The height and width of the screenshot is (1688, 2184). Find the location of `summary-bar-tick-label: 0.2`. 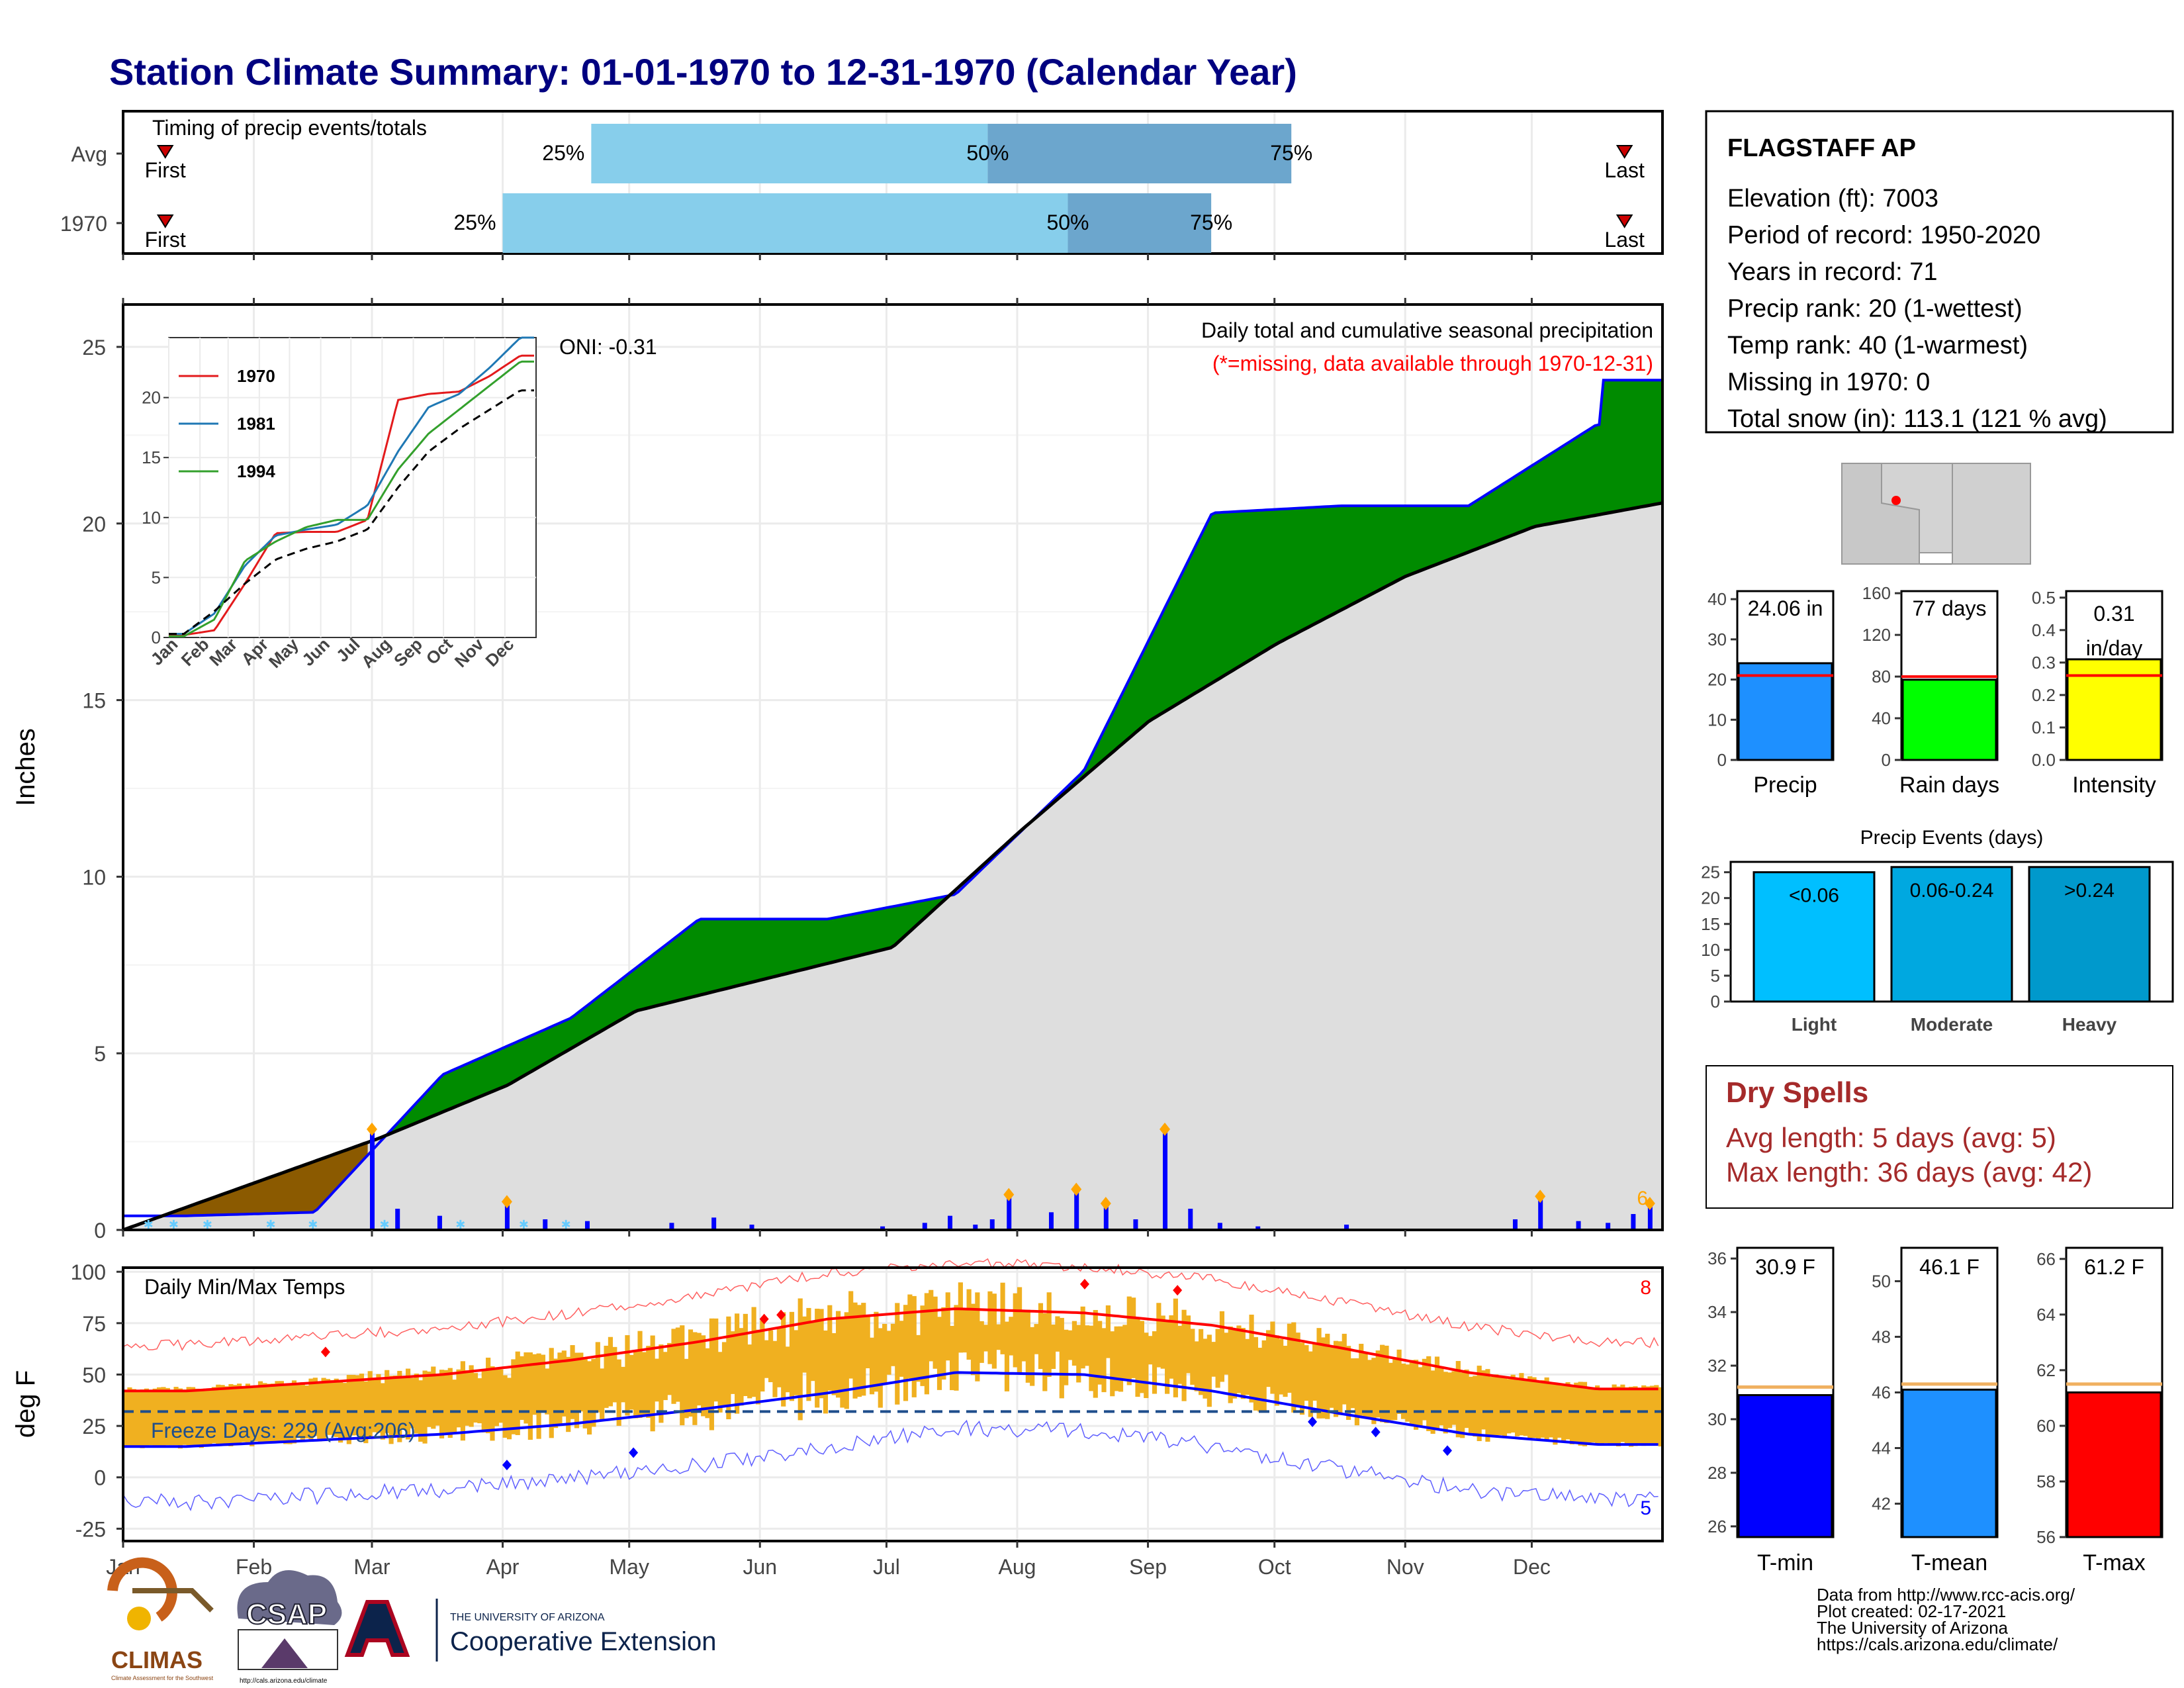

summary-bar-tick-label: 0.2 is located at coordinates (2044, 695).